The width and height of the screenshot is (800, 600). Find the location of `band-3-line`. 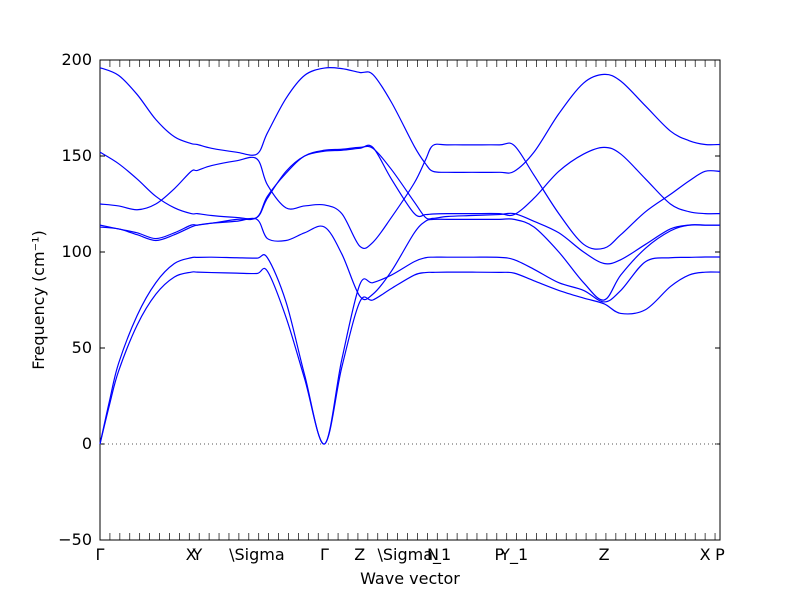

band-3-line is located at coordinates (409, 259).